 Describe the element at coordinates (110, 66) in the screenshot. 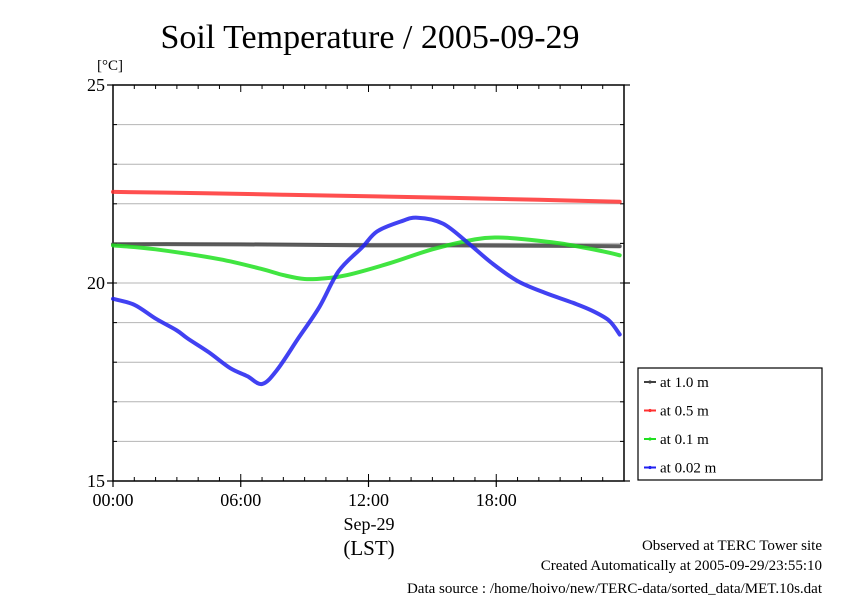

I see `y-axis-unit: [°C]` at that location.